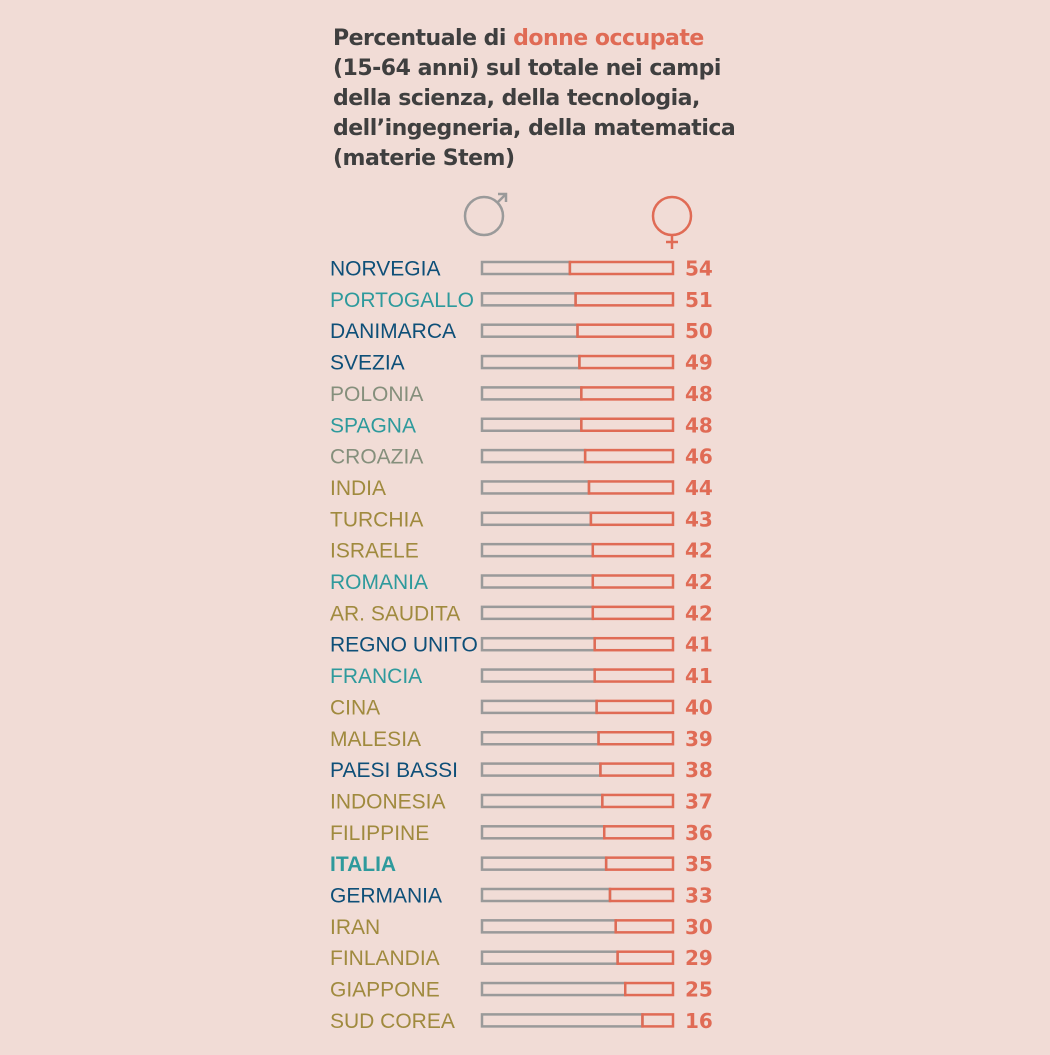  I want to click on chart-row: NORVEGIA 54, so click(521, 269).